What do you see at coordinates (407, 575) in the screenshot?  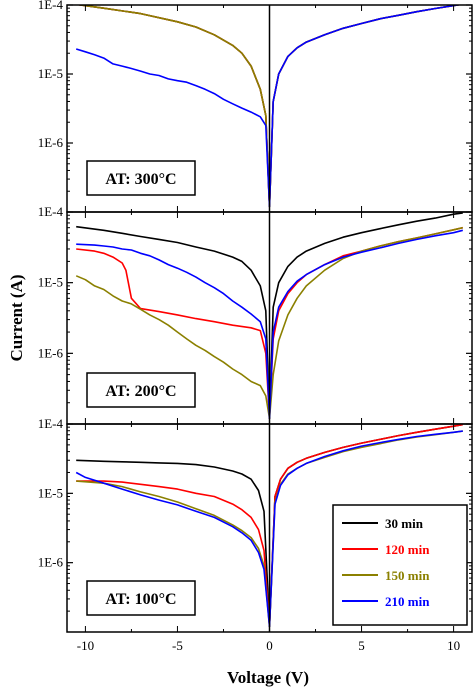 I see `legend-label: 150 min` at bounding box center [407, 575].